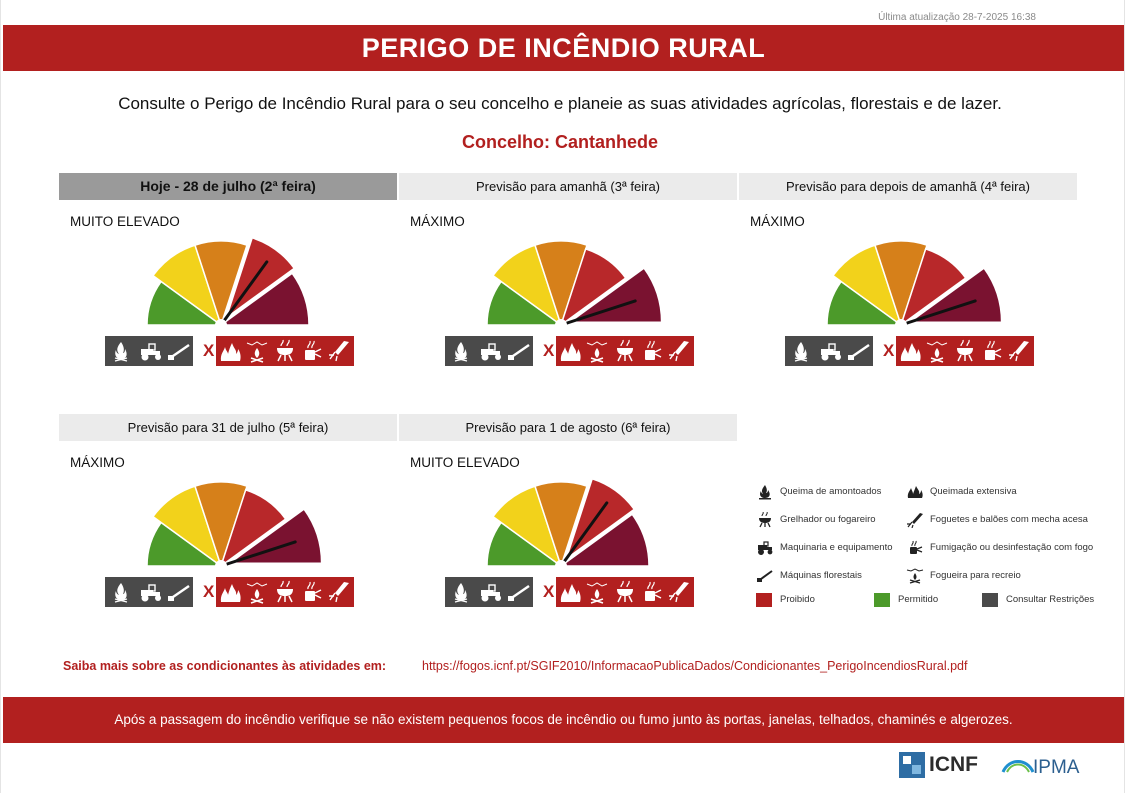 The width and height of the screenshot is (1125, 793). Describe the element at coordinates (882, 600) in the screenshot. I see `allowed-swatch` at that location.